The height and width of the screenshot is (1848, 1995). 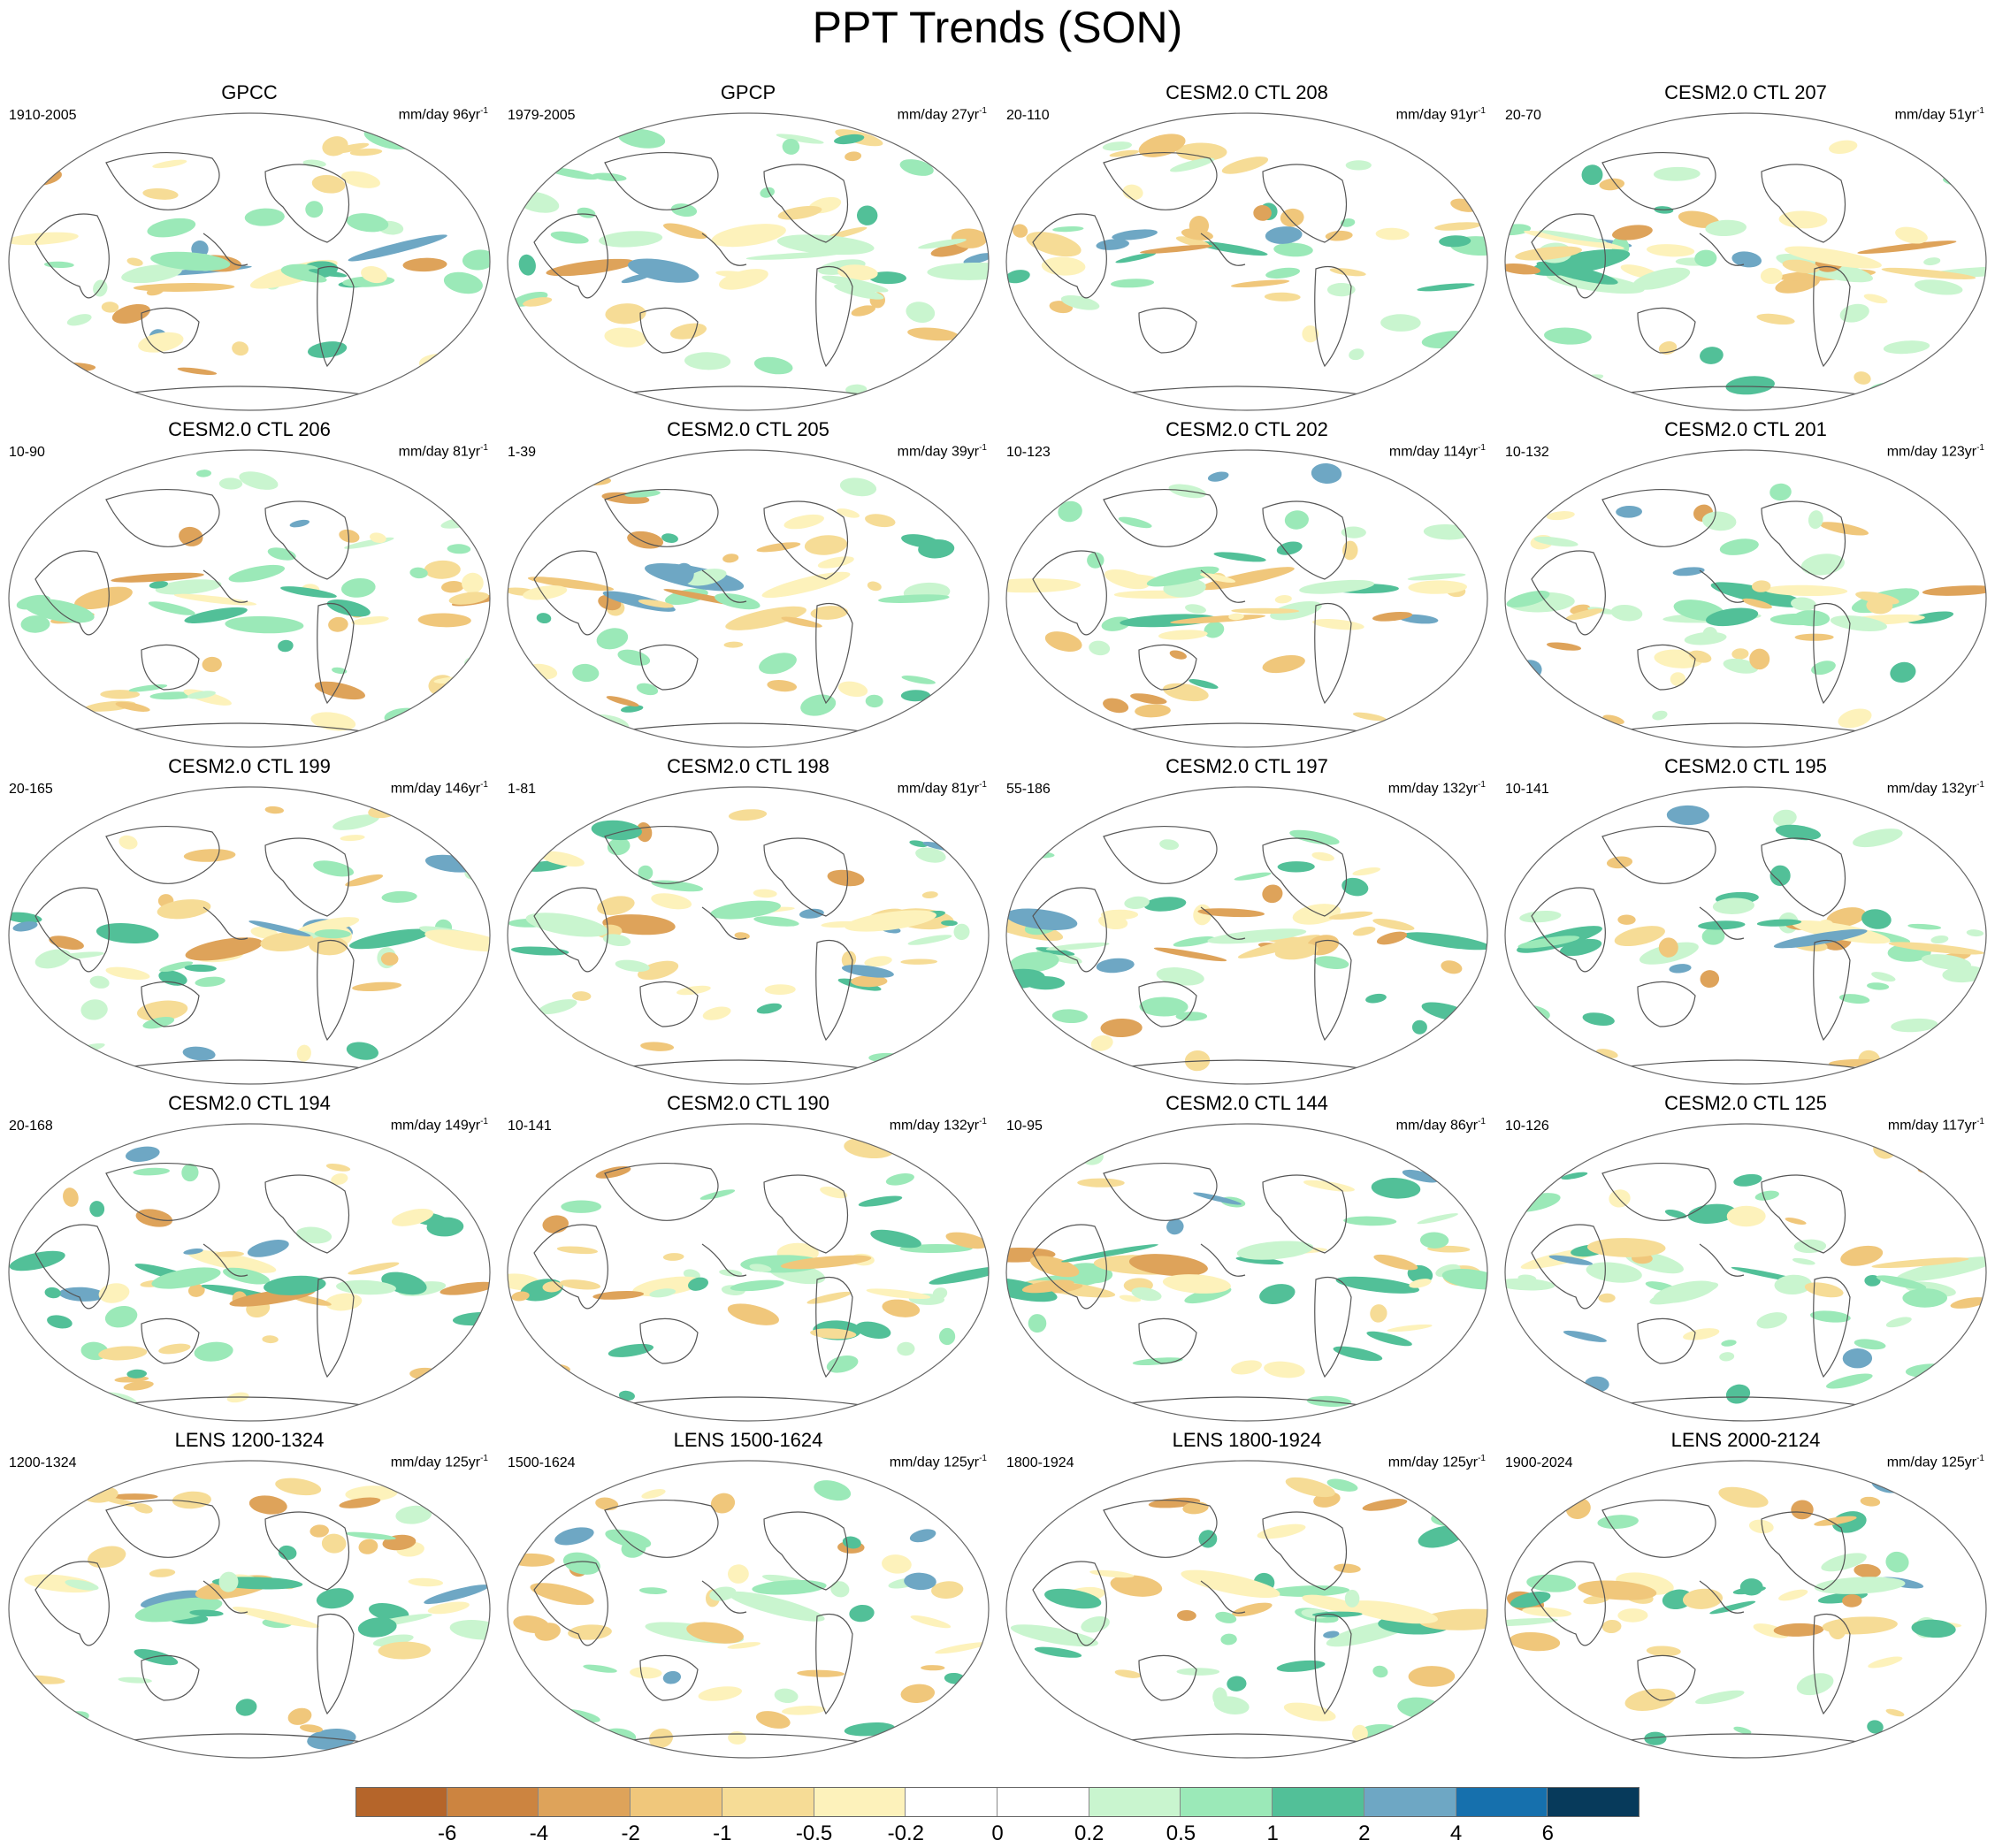 What do you see at coordinates (249, 92) in the screenshot?
I see `panel-title: GPCC` at bounding box center [249, 92].